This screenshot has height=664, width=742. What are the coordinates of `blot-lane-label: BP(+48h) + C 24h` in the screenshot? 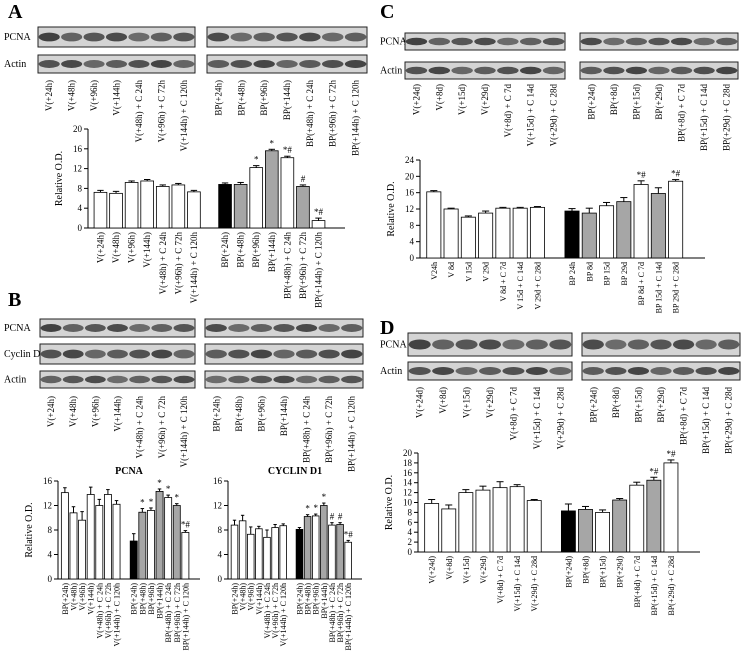 It's located at (307, 429).